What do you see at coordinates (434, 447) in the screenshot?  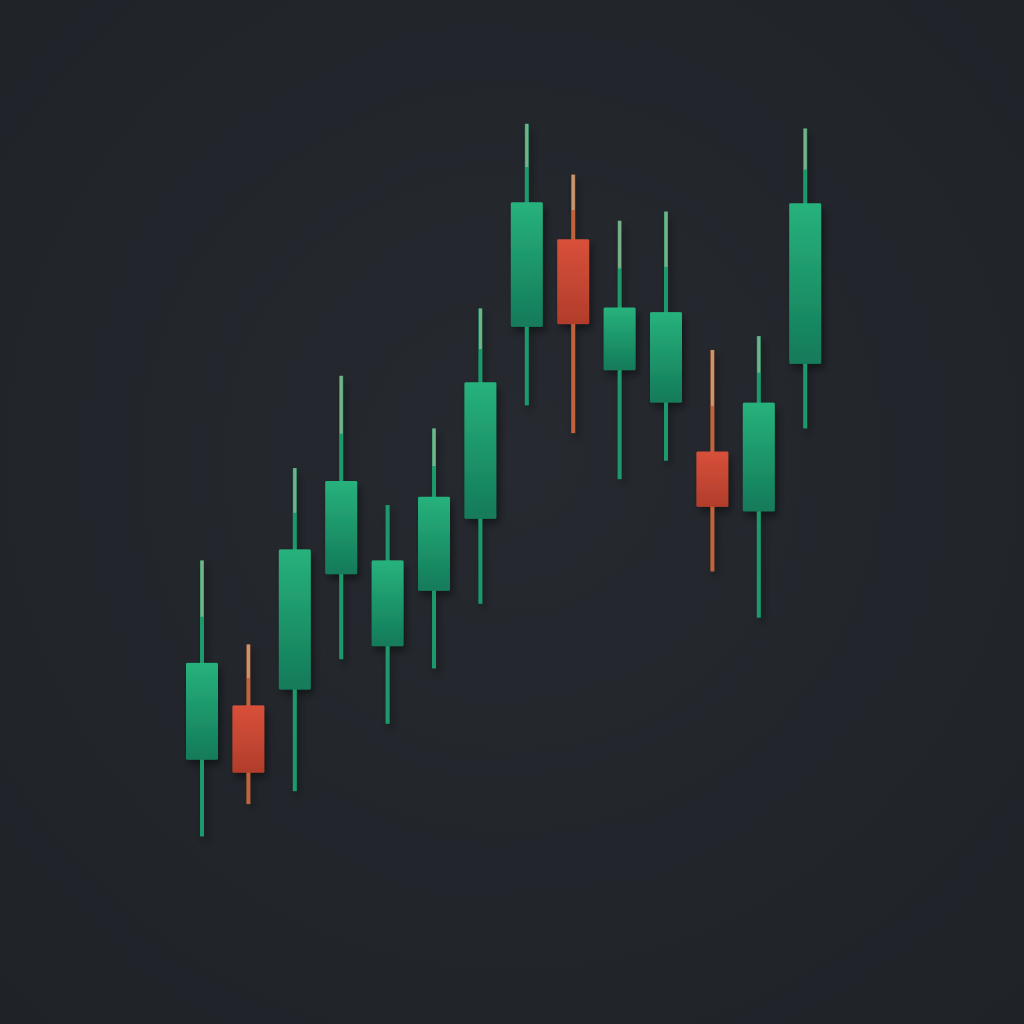 I see `candle-6-wick-highlight` at bounding box center [434, 447].